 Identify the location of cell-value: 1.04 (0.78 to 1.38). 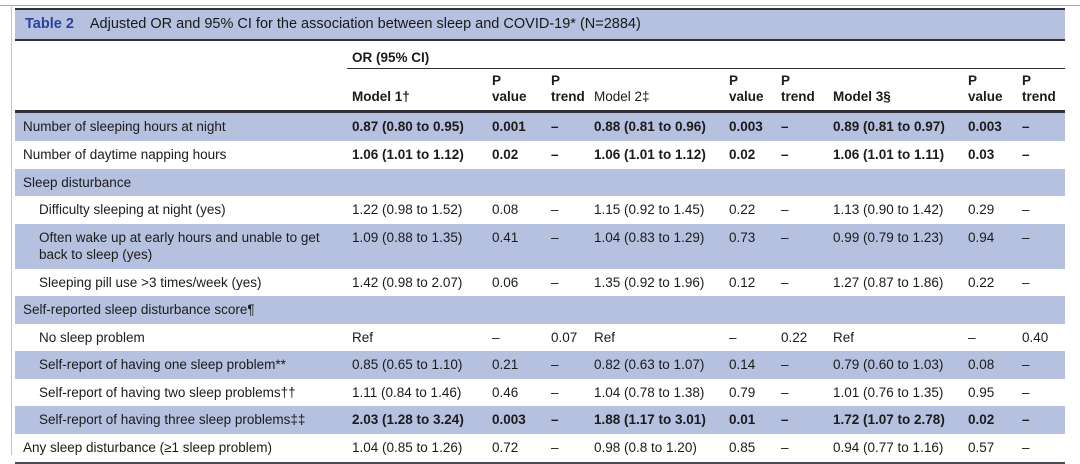
(649, 392).